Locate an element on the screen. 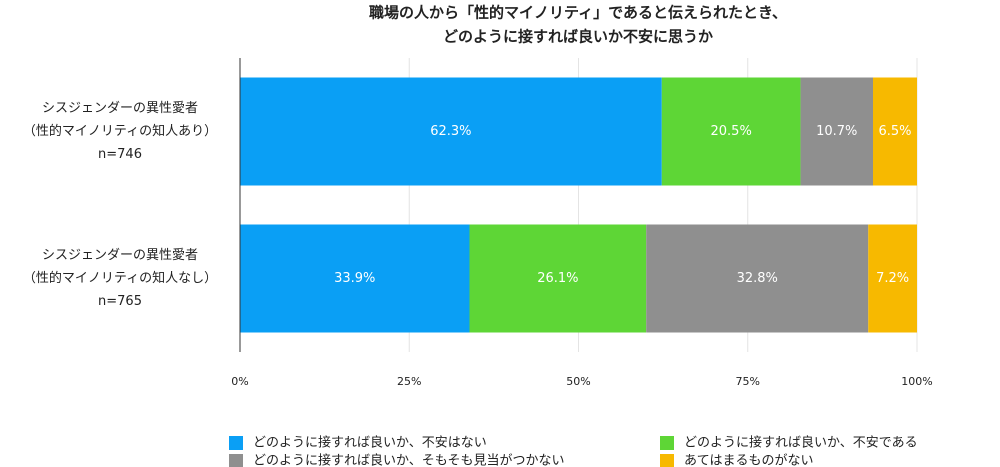 Image resolution: width=1000 pixels, height=467 pixels. data-label: 32.8% is located at coordinates (757, 278).